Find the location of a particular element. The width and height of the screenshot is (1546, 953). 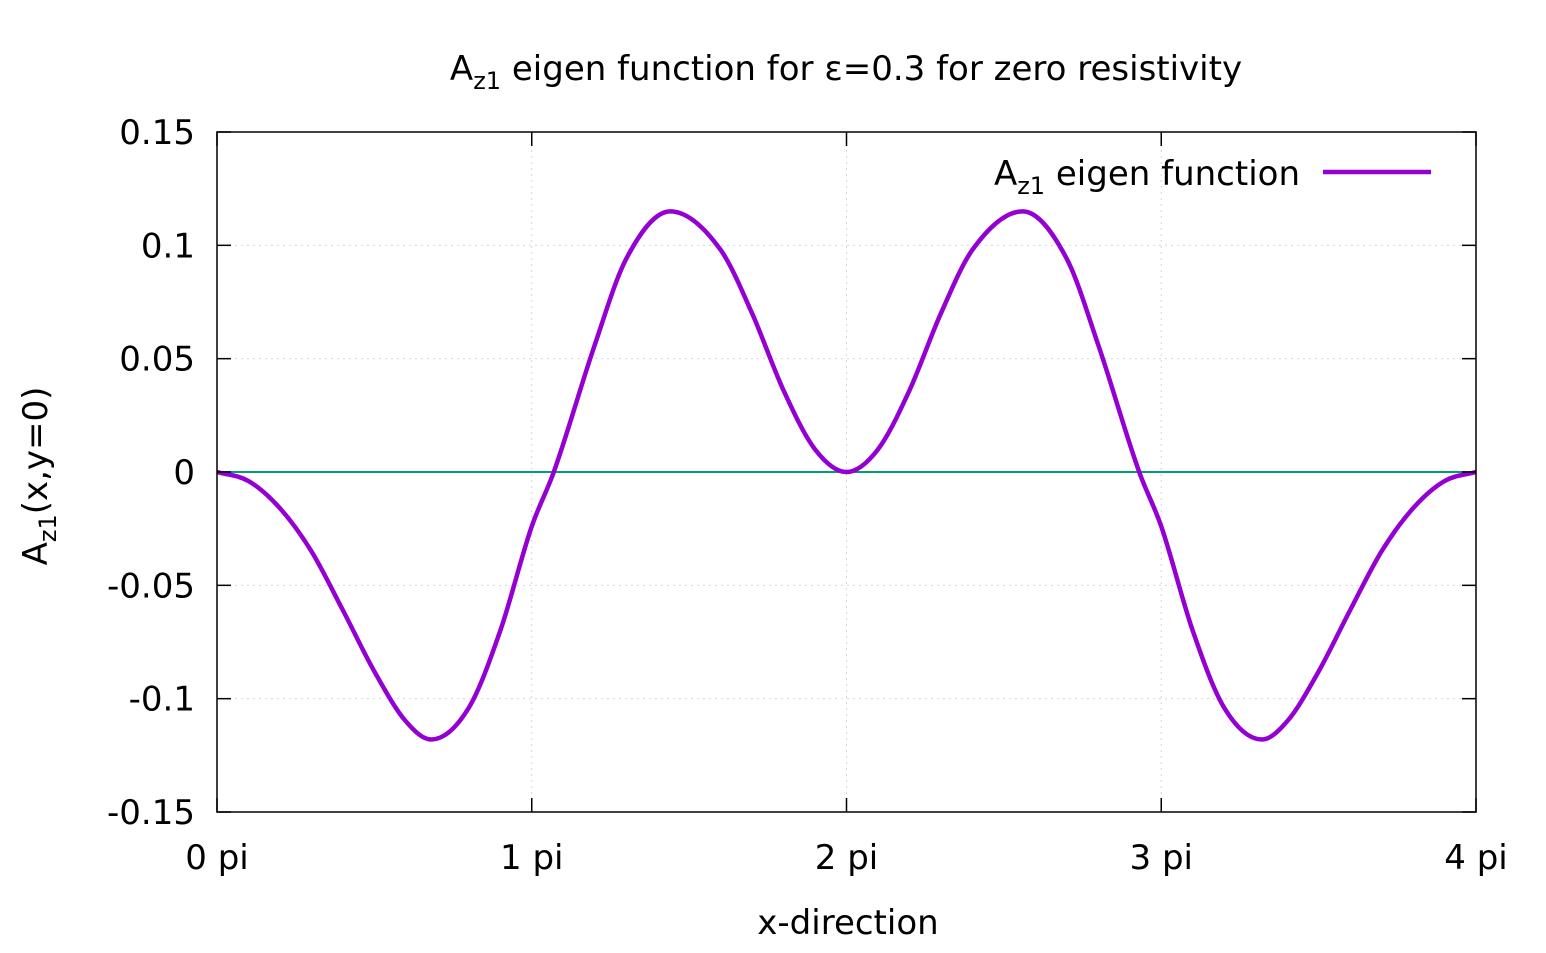

legend: Az1 eigen function is located at coordinates (1212, 177).